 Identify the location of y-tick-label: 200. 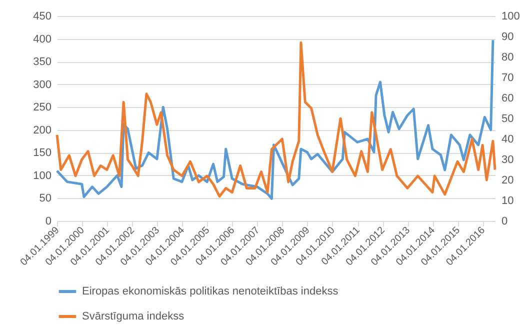
(42, 130).